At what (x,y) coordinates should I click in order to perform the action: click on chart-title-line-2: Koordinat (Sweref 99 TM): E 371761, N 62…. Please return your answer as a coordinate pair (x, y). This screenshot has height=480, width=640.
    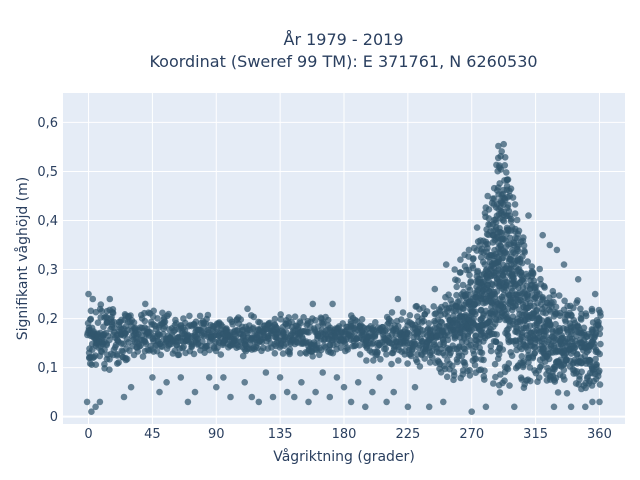
    Looking at the image, I should click on (343, 61).